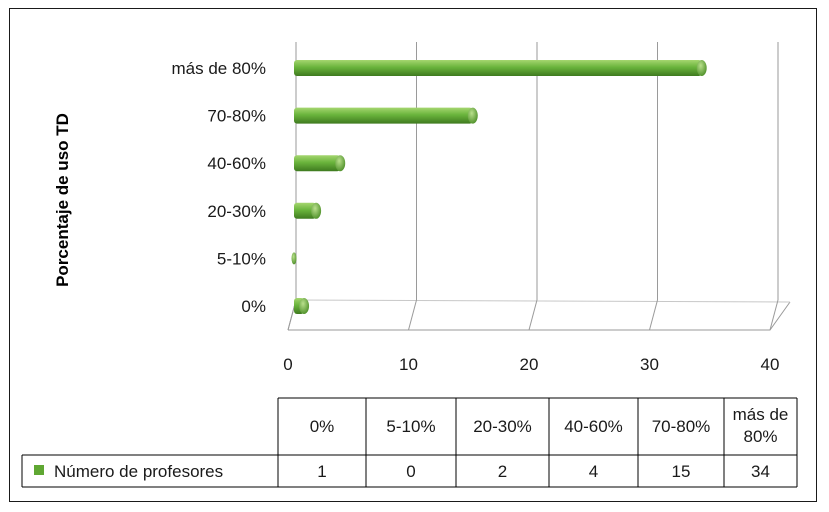  What do you see at coordinates (39, 470) in the screenshot?
I see `legend-key` at bounding box center [39, 470].